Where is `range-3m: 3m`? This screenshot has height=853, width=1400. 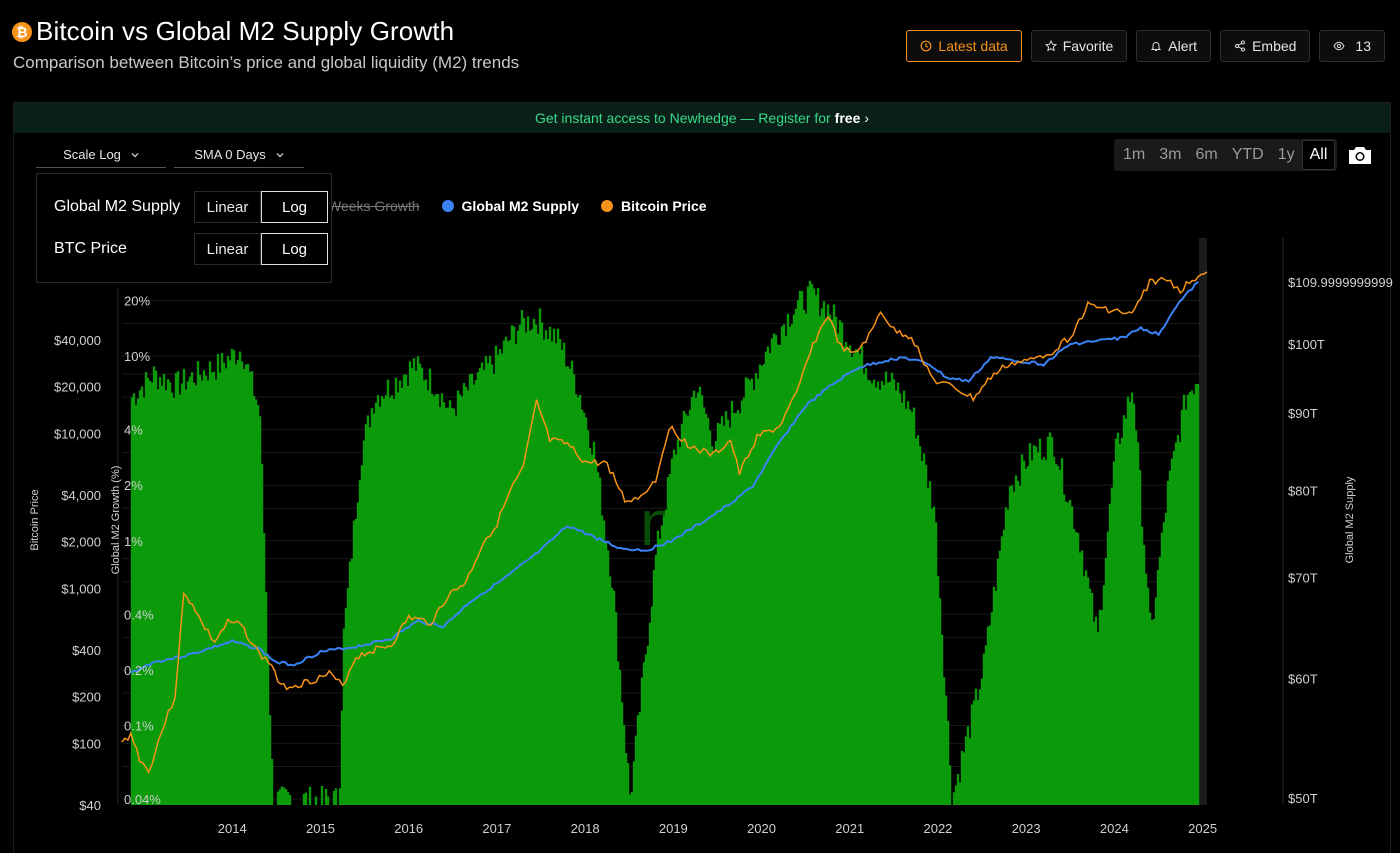 range-3m: 3m is located at coordinates (1170, 154).